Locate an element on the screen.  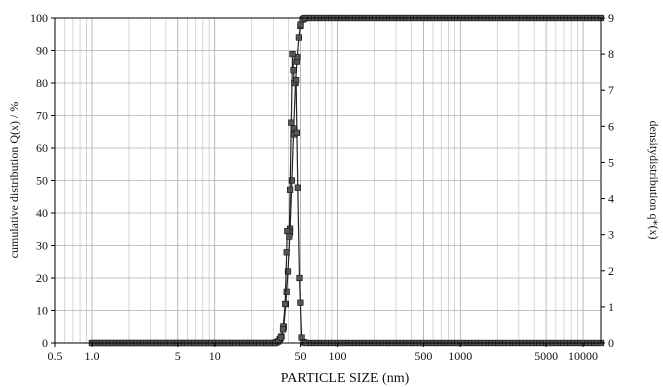
y-right-tick-label: 3 is located at coordinates (611, 235).